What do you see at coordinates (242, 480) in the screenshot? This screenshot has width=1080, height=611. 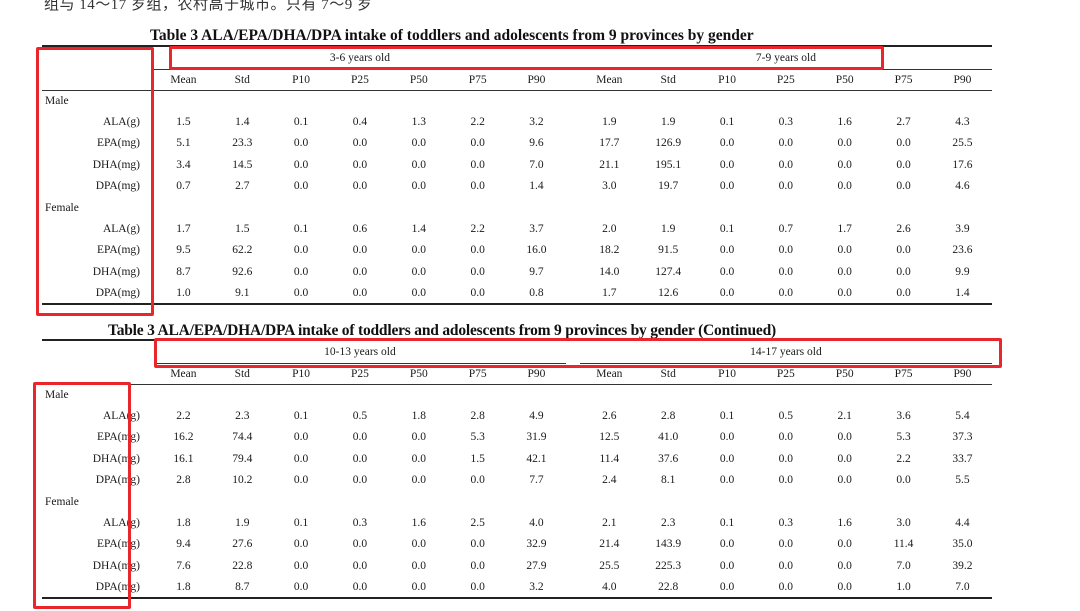 I see `value-cell: 10.2` at bounding box center [242, 480].